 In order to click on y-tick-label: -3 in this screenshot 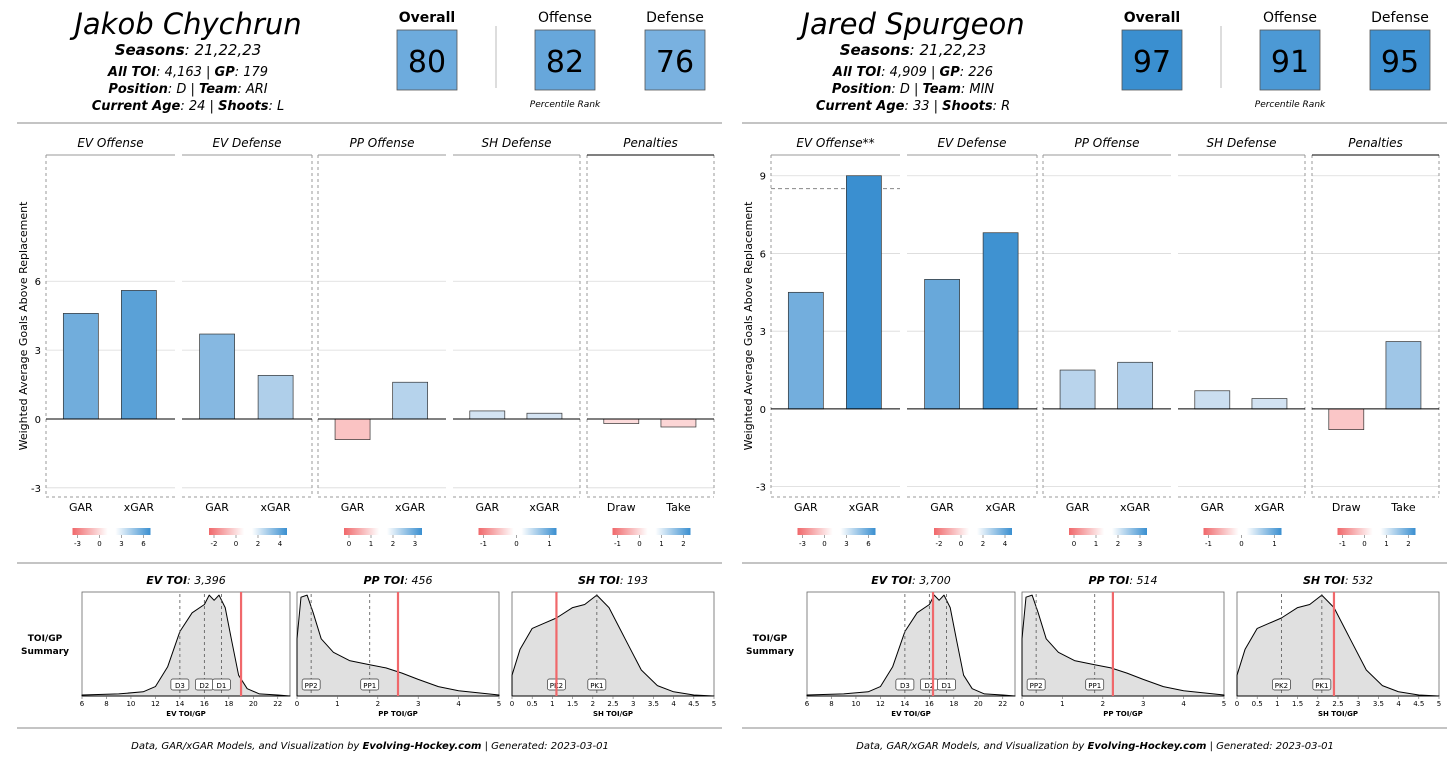, I will do `click(761, 488)`.